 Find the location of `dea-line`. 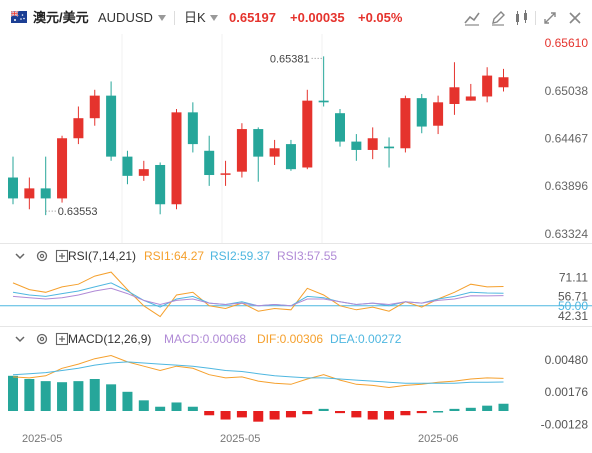

dea-line is located at coordinates (258, 372).